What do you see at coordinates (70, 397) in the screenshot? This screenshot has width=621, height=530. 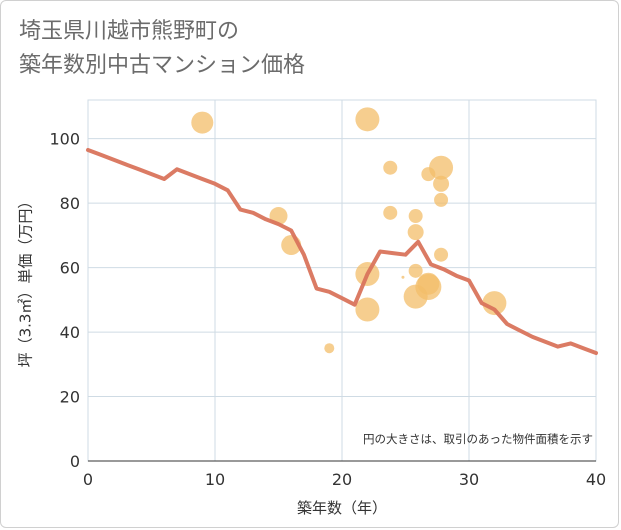 I see `y-tick-label: 20` at bounding box center [70, 397].